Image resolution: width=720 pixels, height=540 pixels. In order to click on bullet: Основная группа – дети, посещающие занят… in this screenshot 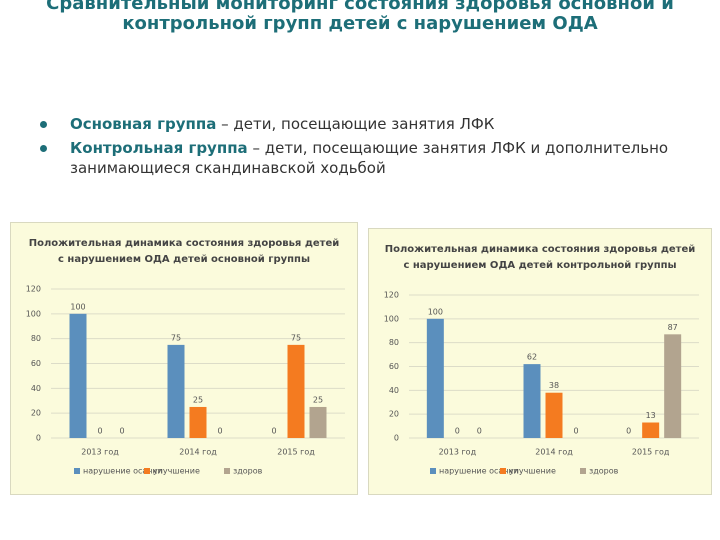, I will do `click(375, 124)`.